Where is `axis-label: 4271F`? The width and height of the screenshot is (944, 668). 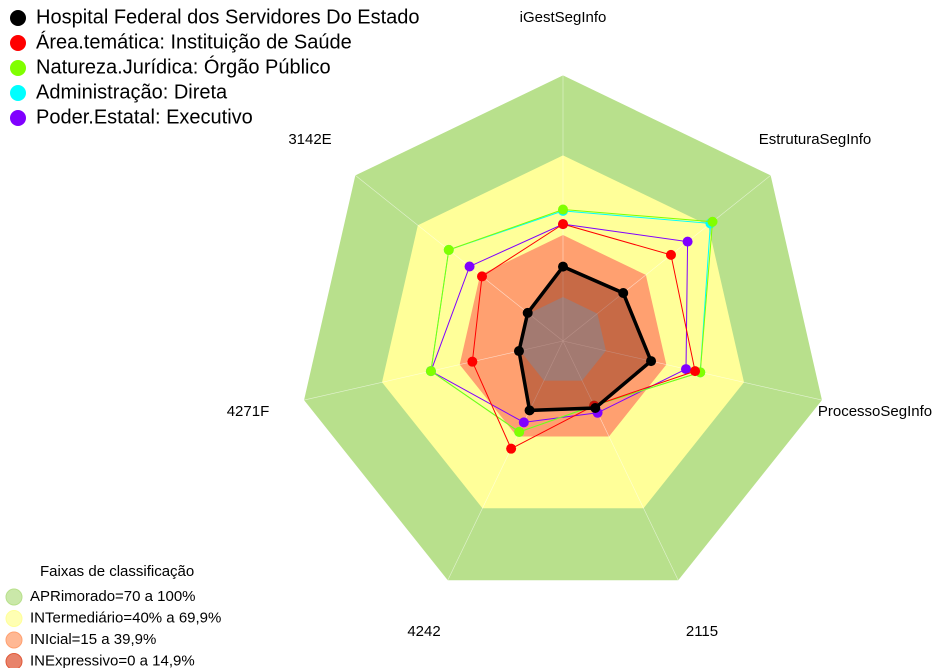
axis-label: 4271F is located at coordinates (248, 411).